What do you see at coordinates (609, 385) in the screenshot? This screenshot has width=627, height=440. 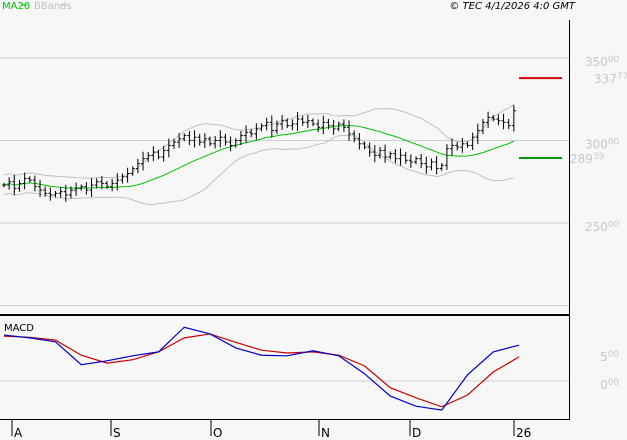 I see `macd-tick-label: 000` at bounding box center [609, 385].